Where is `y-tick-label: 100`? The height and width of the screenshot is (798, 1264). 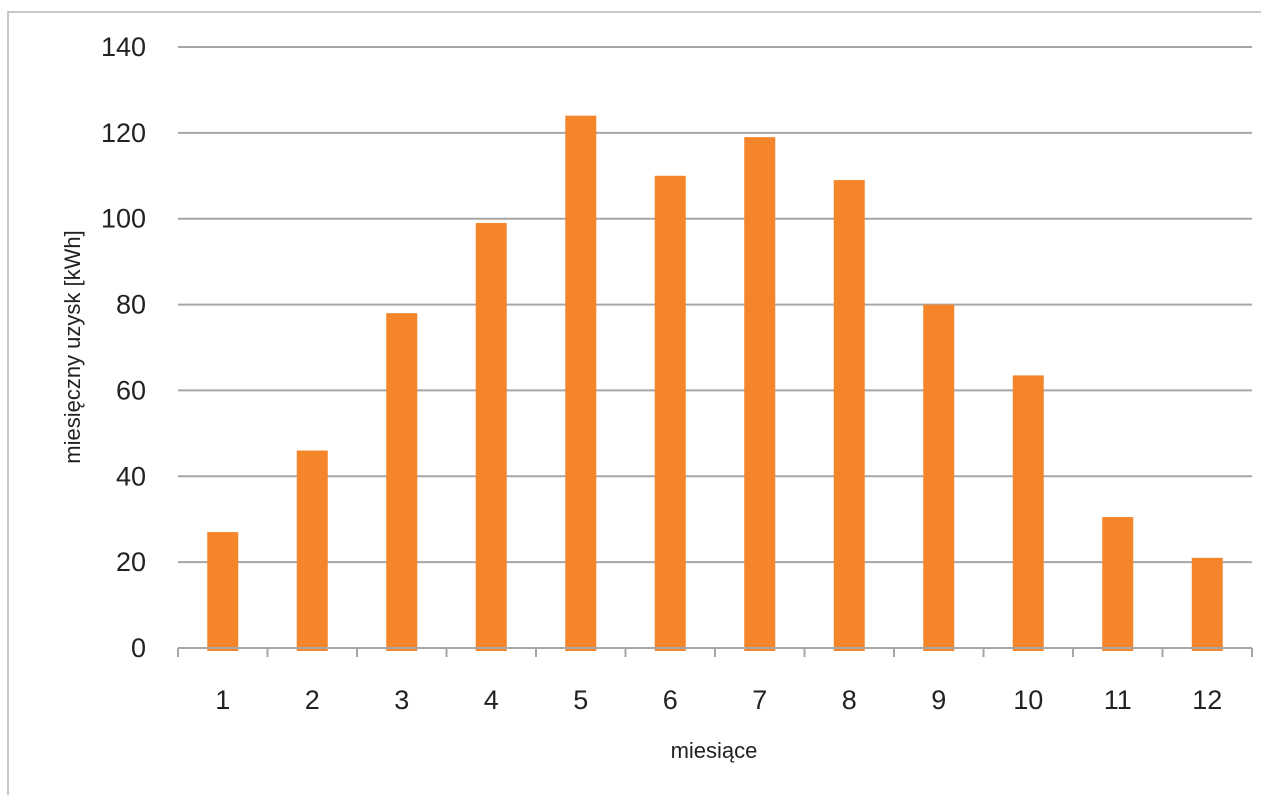 y-tick-label: 100 is located at coordinates (123, 219).